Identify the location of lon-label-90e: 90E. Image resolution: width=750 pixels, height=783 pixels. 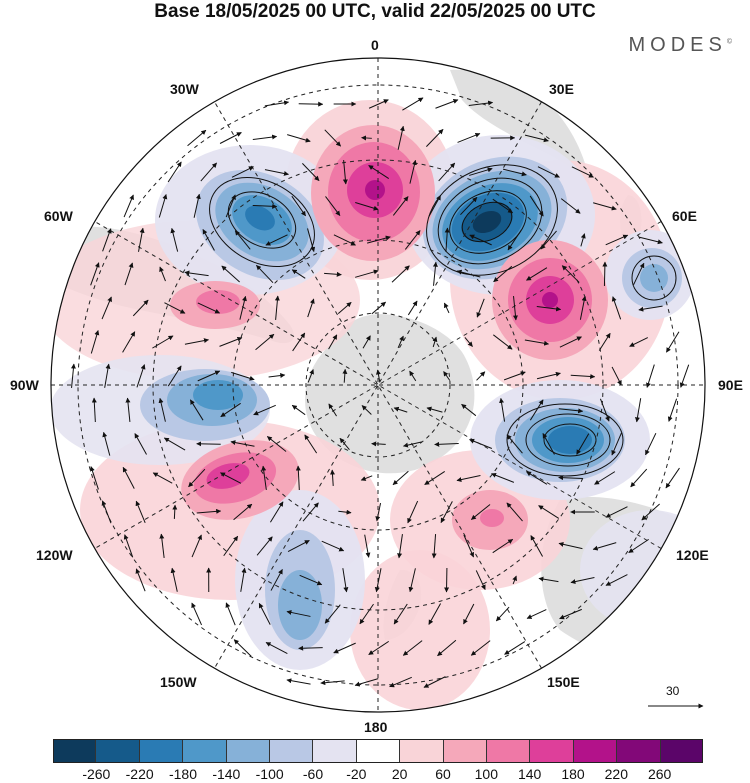
(730, 385).